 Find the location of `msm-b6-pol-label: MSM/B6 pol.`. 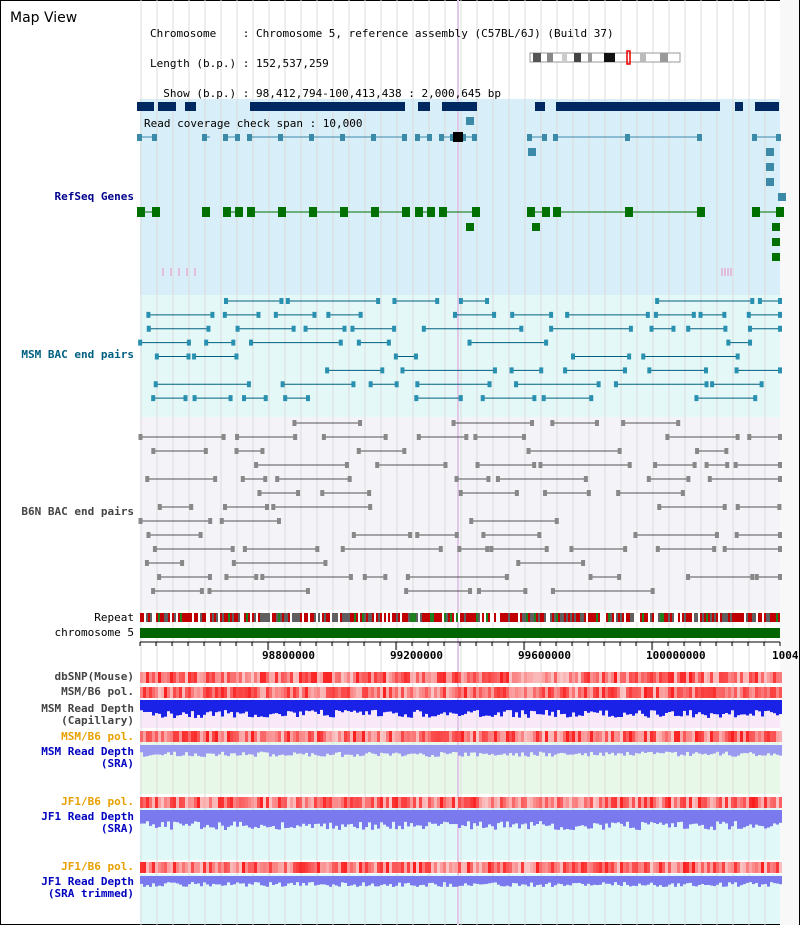

msm-b6-pol-label: MSM/B6 pol. is located at coordinates (97, 691).